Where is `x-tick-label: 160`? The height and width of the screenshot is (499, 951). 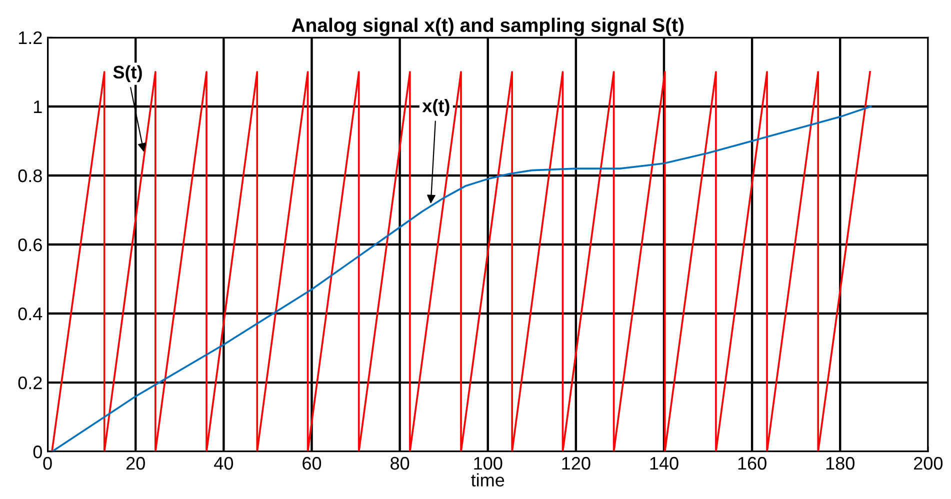
x-tick-label: 160 is located at coordinates (752, 463).